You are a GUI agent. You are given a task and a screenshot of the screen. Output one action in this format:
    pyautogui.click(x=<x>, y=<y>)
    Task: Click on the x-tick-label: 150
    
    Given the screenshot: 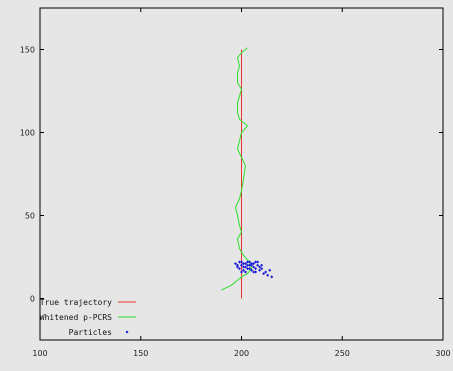 What is the action you would take?
    pyautogui.click(x=140, y=353)
    